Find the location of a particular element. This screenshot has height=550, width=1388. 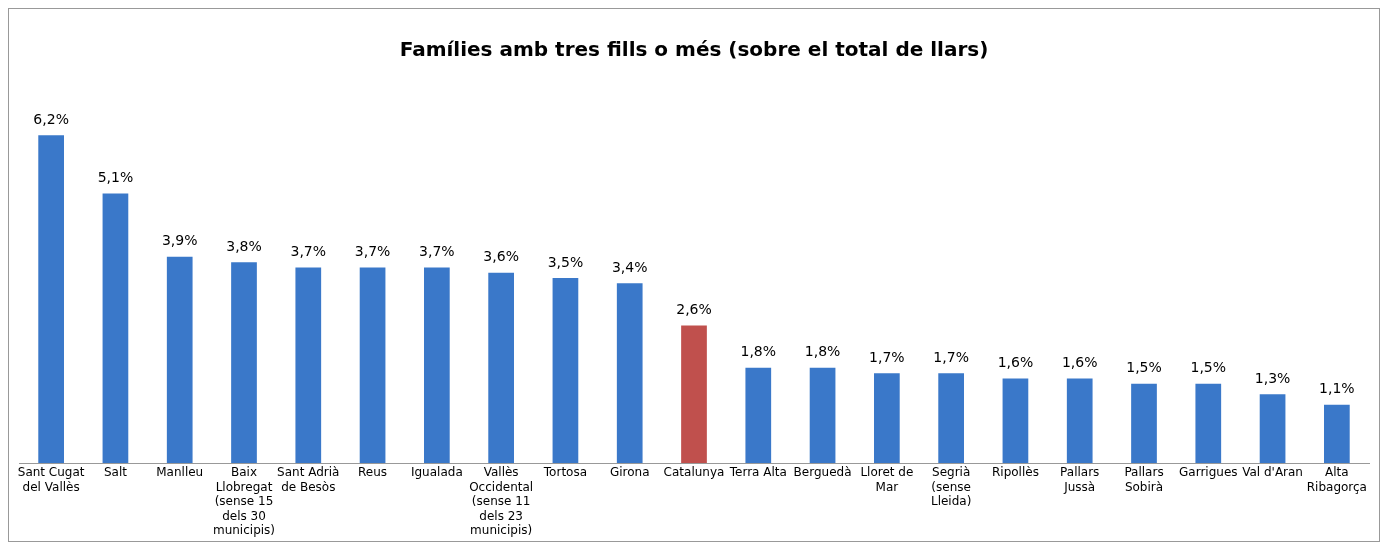

x-tick-label: Segrià (sense Lleida) is located at coordinates (951, 487).